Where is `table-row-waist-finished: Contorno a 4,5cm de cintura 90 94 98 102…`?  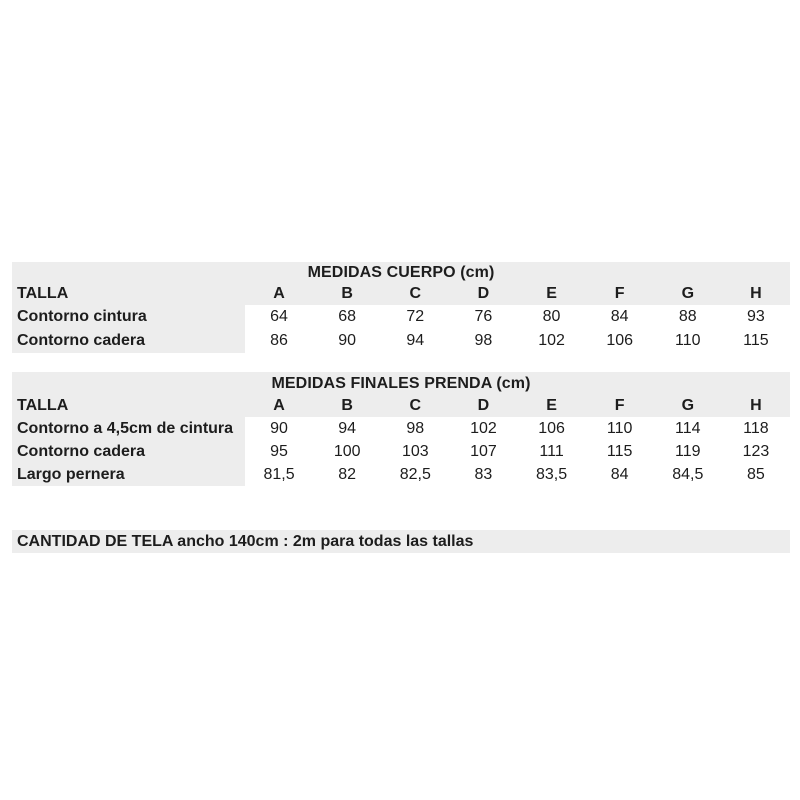
table-row-waist-finished: Contorno a 4,5cm de cintura 90 94 98 102… is located at coordinates (401, 428).